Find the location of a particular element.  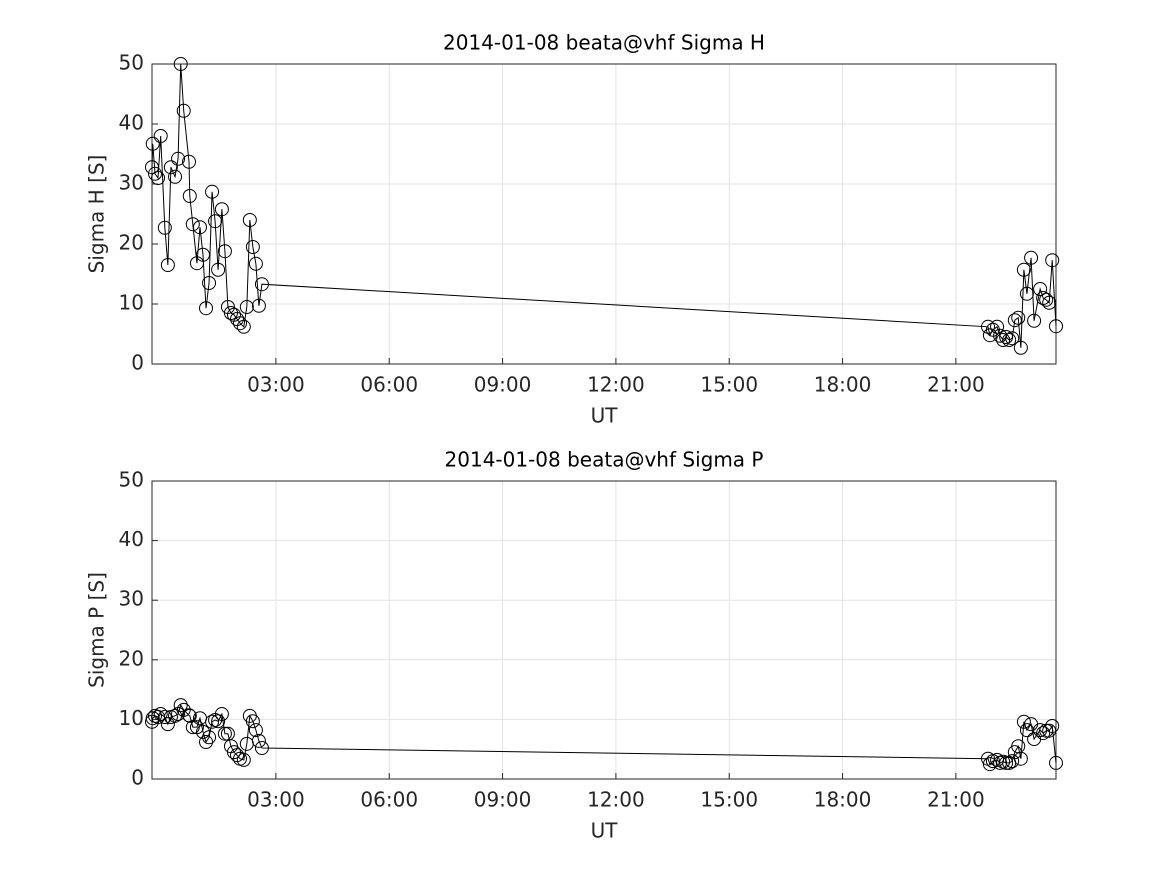

chart-title: 2014-01-08 beata@vhf Sigma H is located at coordinates (604, 43).